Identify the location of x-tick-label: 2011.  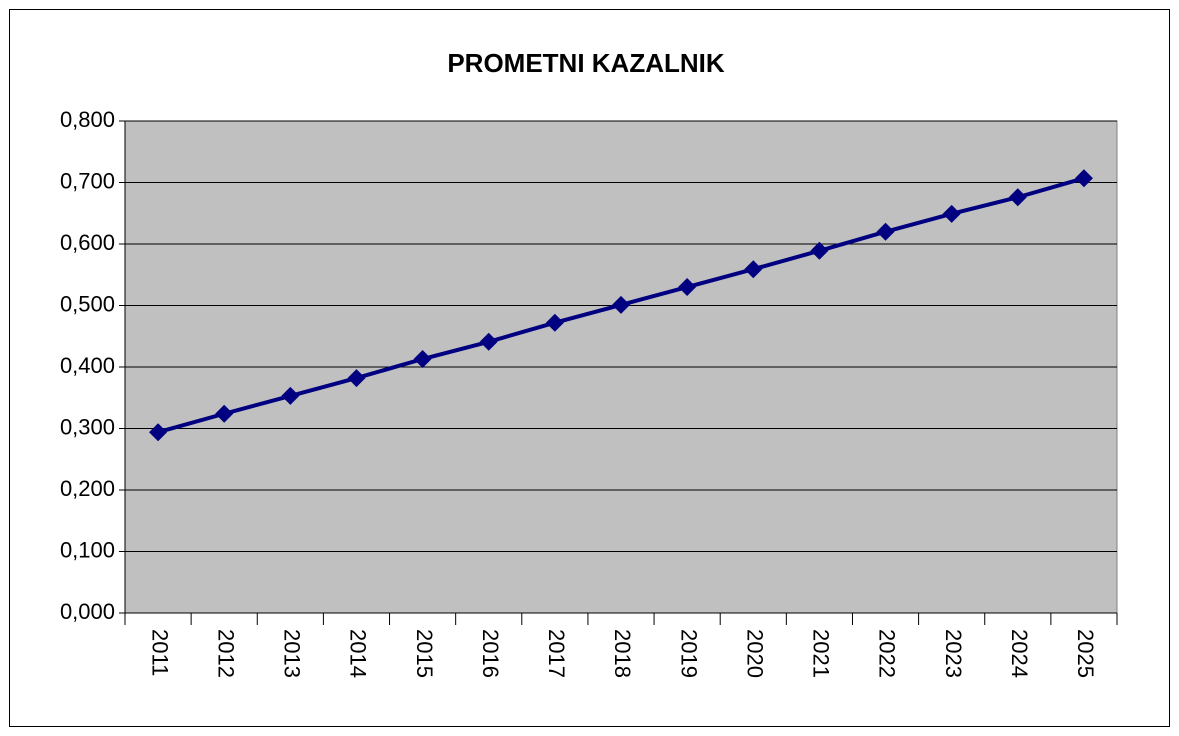
(159, 652).